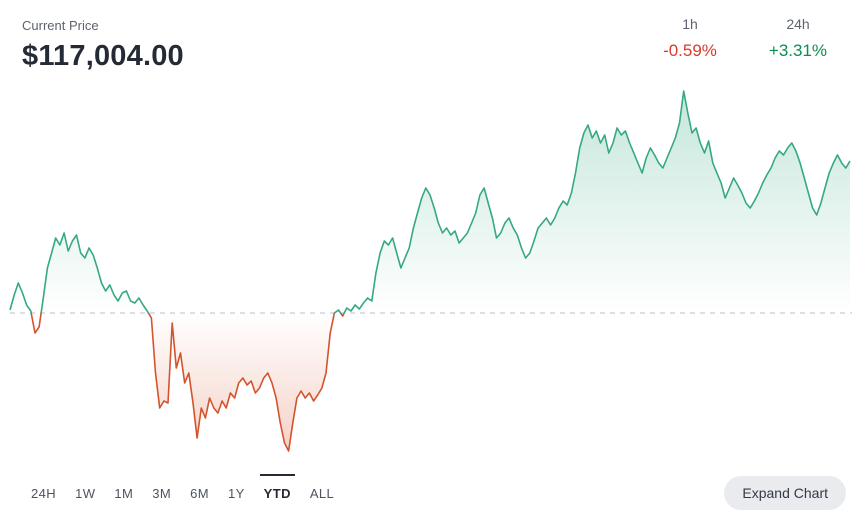 The height and width of the screenshot is (524, 860). Describe the element at coordinates (798, 38) in the screenshot. I see `stat-24h: 24h +3.31%` at that location.